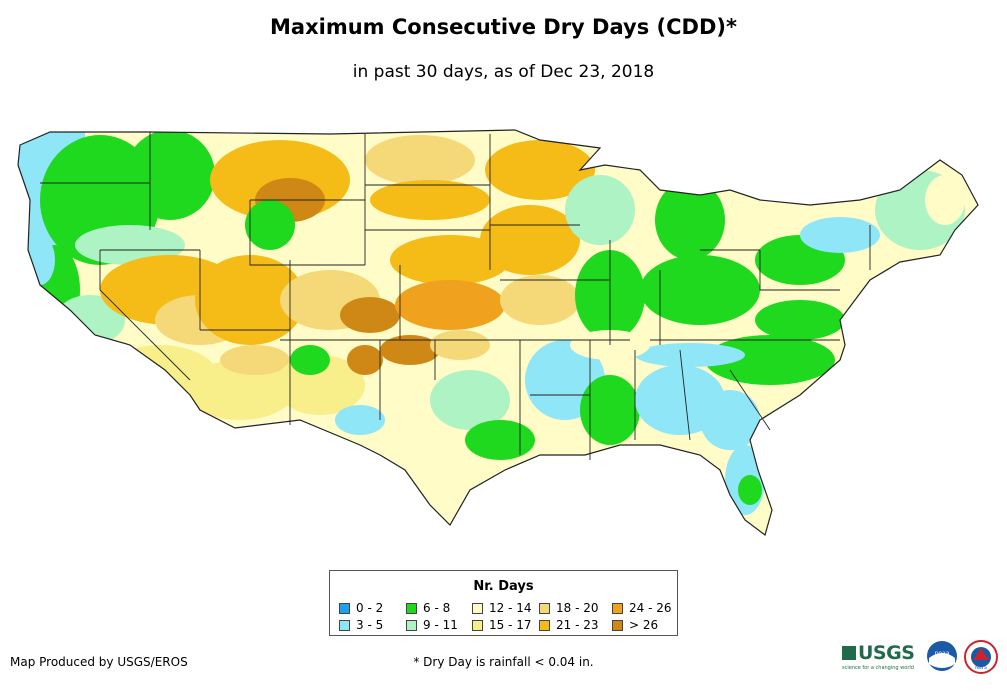 This screenshot has height=691, width=1007. What do you see at coordinates (250, 300) in the screenshot?
I see `region-ut-orange` at bounding box center [250, 300].